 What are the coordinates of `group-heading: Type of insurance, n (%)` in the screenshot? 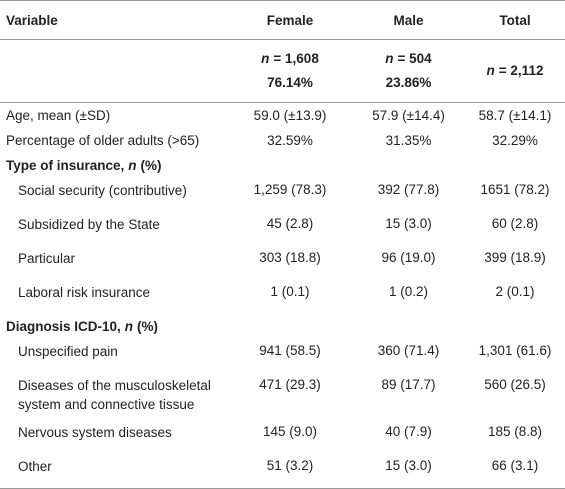 It's located at (282, 165).